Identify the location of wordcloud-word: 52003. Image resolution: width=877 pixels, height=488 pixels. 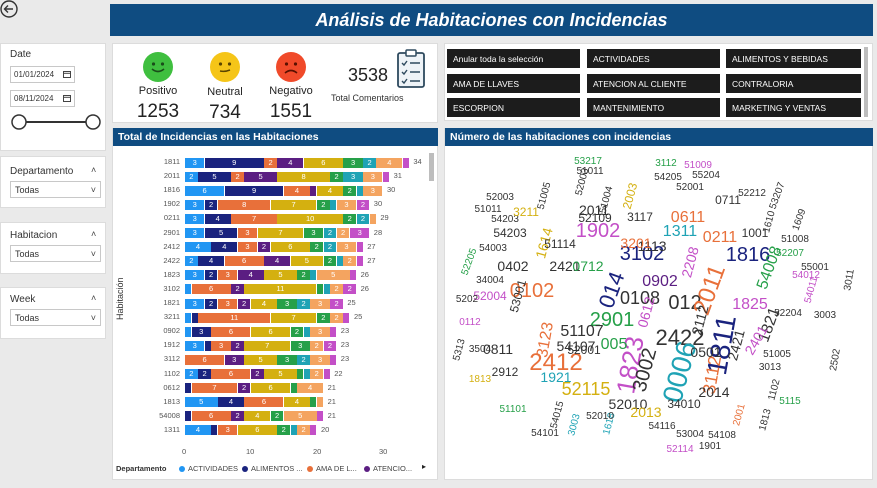
(500, 197).